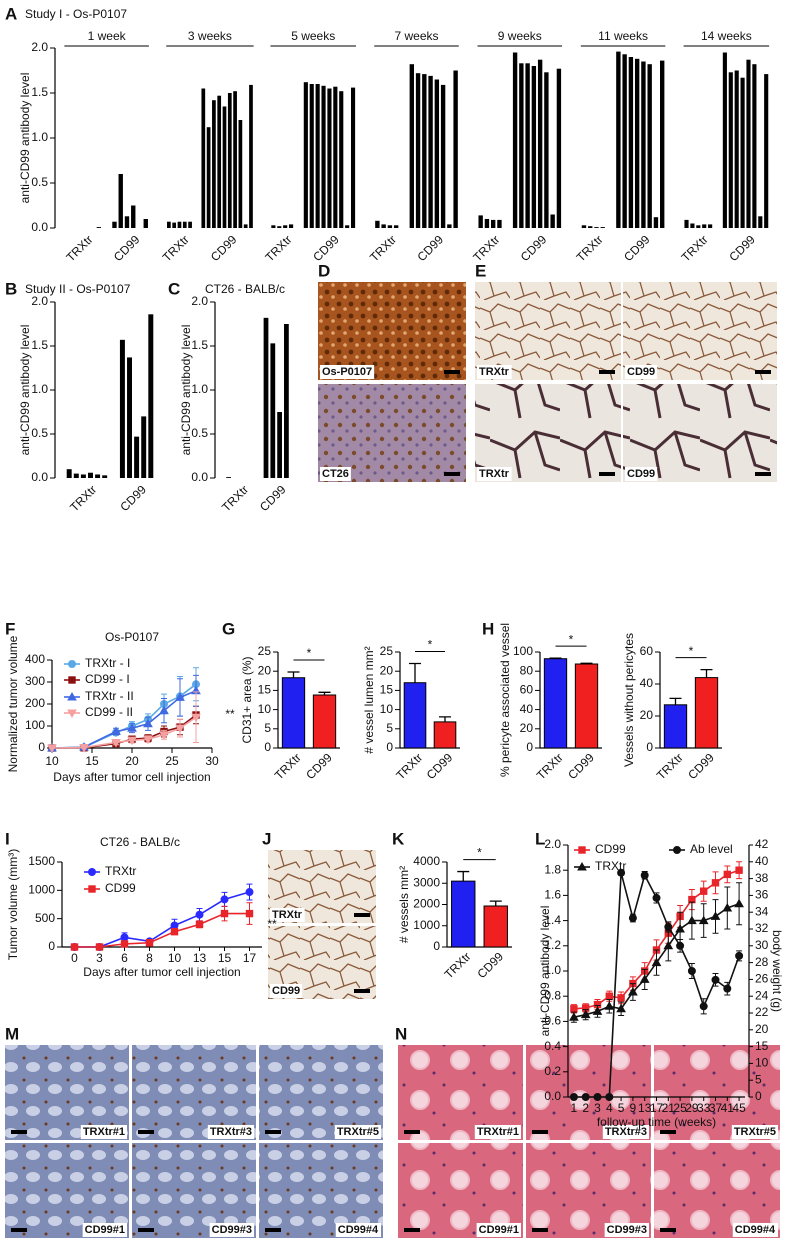 Image resolution: width=786 pixels, height=1240 pixels. What do you see at coordinates (762, 844) in the screenshot?
I see `y2-tick-label: 42` at bounding box center [762, 844].